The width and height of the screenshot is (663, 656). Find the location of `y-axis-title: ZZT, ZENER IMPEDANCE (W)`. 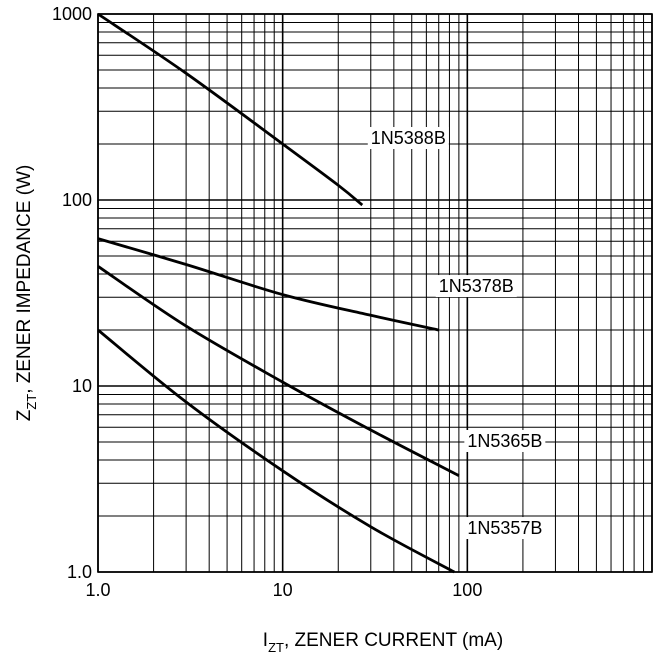

y-axis-title: ZZT, ZENER IMPEDANCE (W) is located at coordinates (26, 293).